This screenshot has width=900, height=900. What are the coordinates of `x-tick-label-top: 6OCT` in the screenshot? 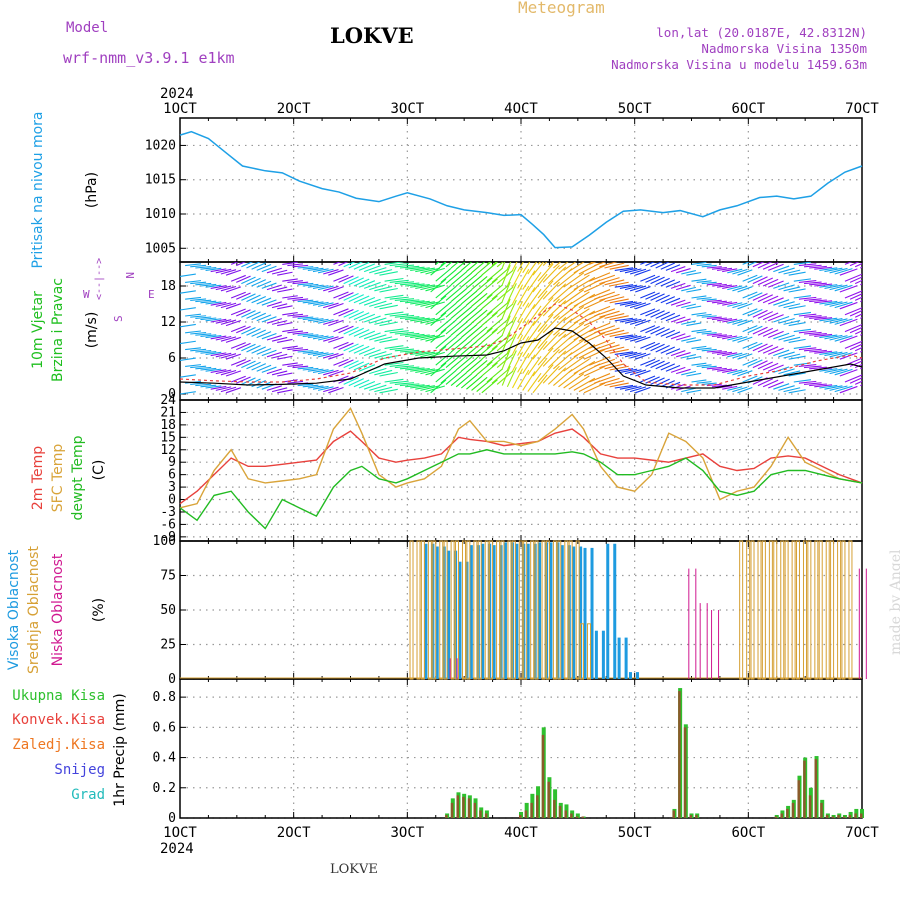 It's located at (748, 109).